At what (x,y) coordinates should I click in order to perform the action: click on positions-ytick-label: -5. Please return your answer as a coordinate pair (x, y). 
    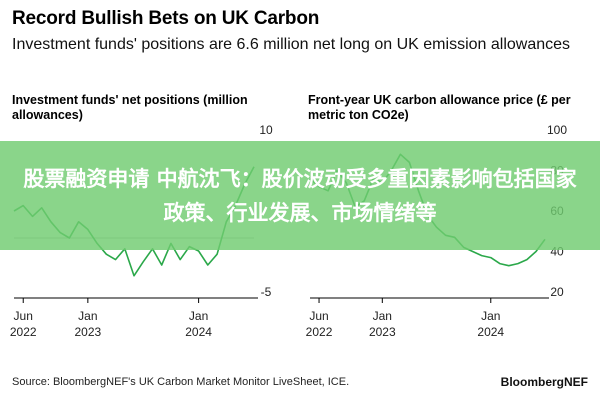
    Looking at the image, I should click on (266, 292).